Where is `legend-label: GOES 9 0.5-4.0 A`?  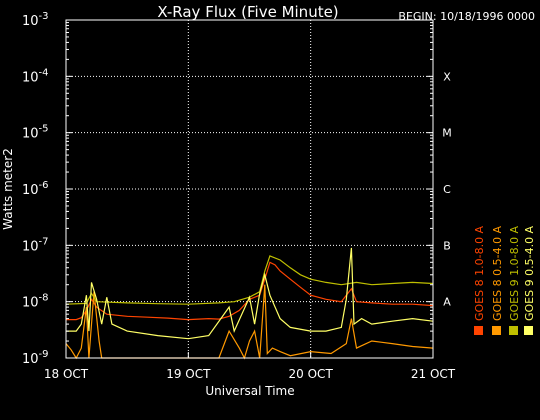
legend-label: GOES 9 0.5-4.0 A is located at coordinates (529, 273).